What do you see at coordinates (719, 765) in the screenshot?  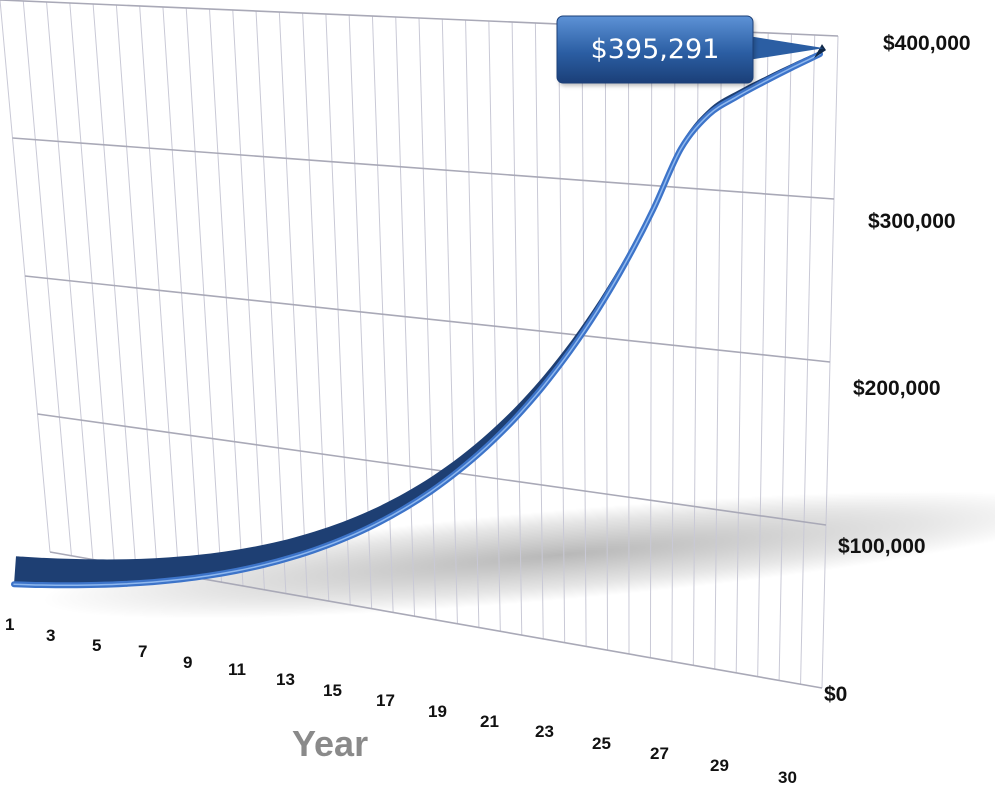 I see `x-tick-label: 29` at bounding box center [719, 765].